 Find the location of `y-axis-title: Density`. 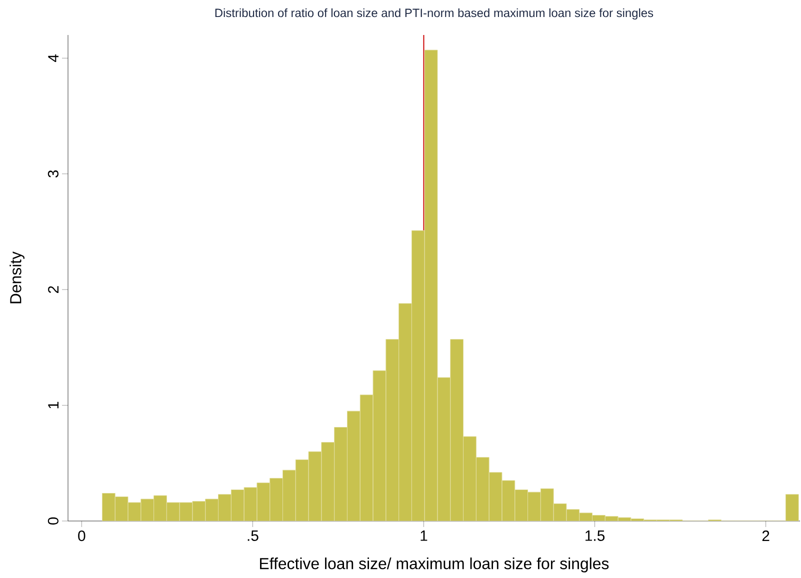

y-axis-title: Density is located at coordinates (17, 277).